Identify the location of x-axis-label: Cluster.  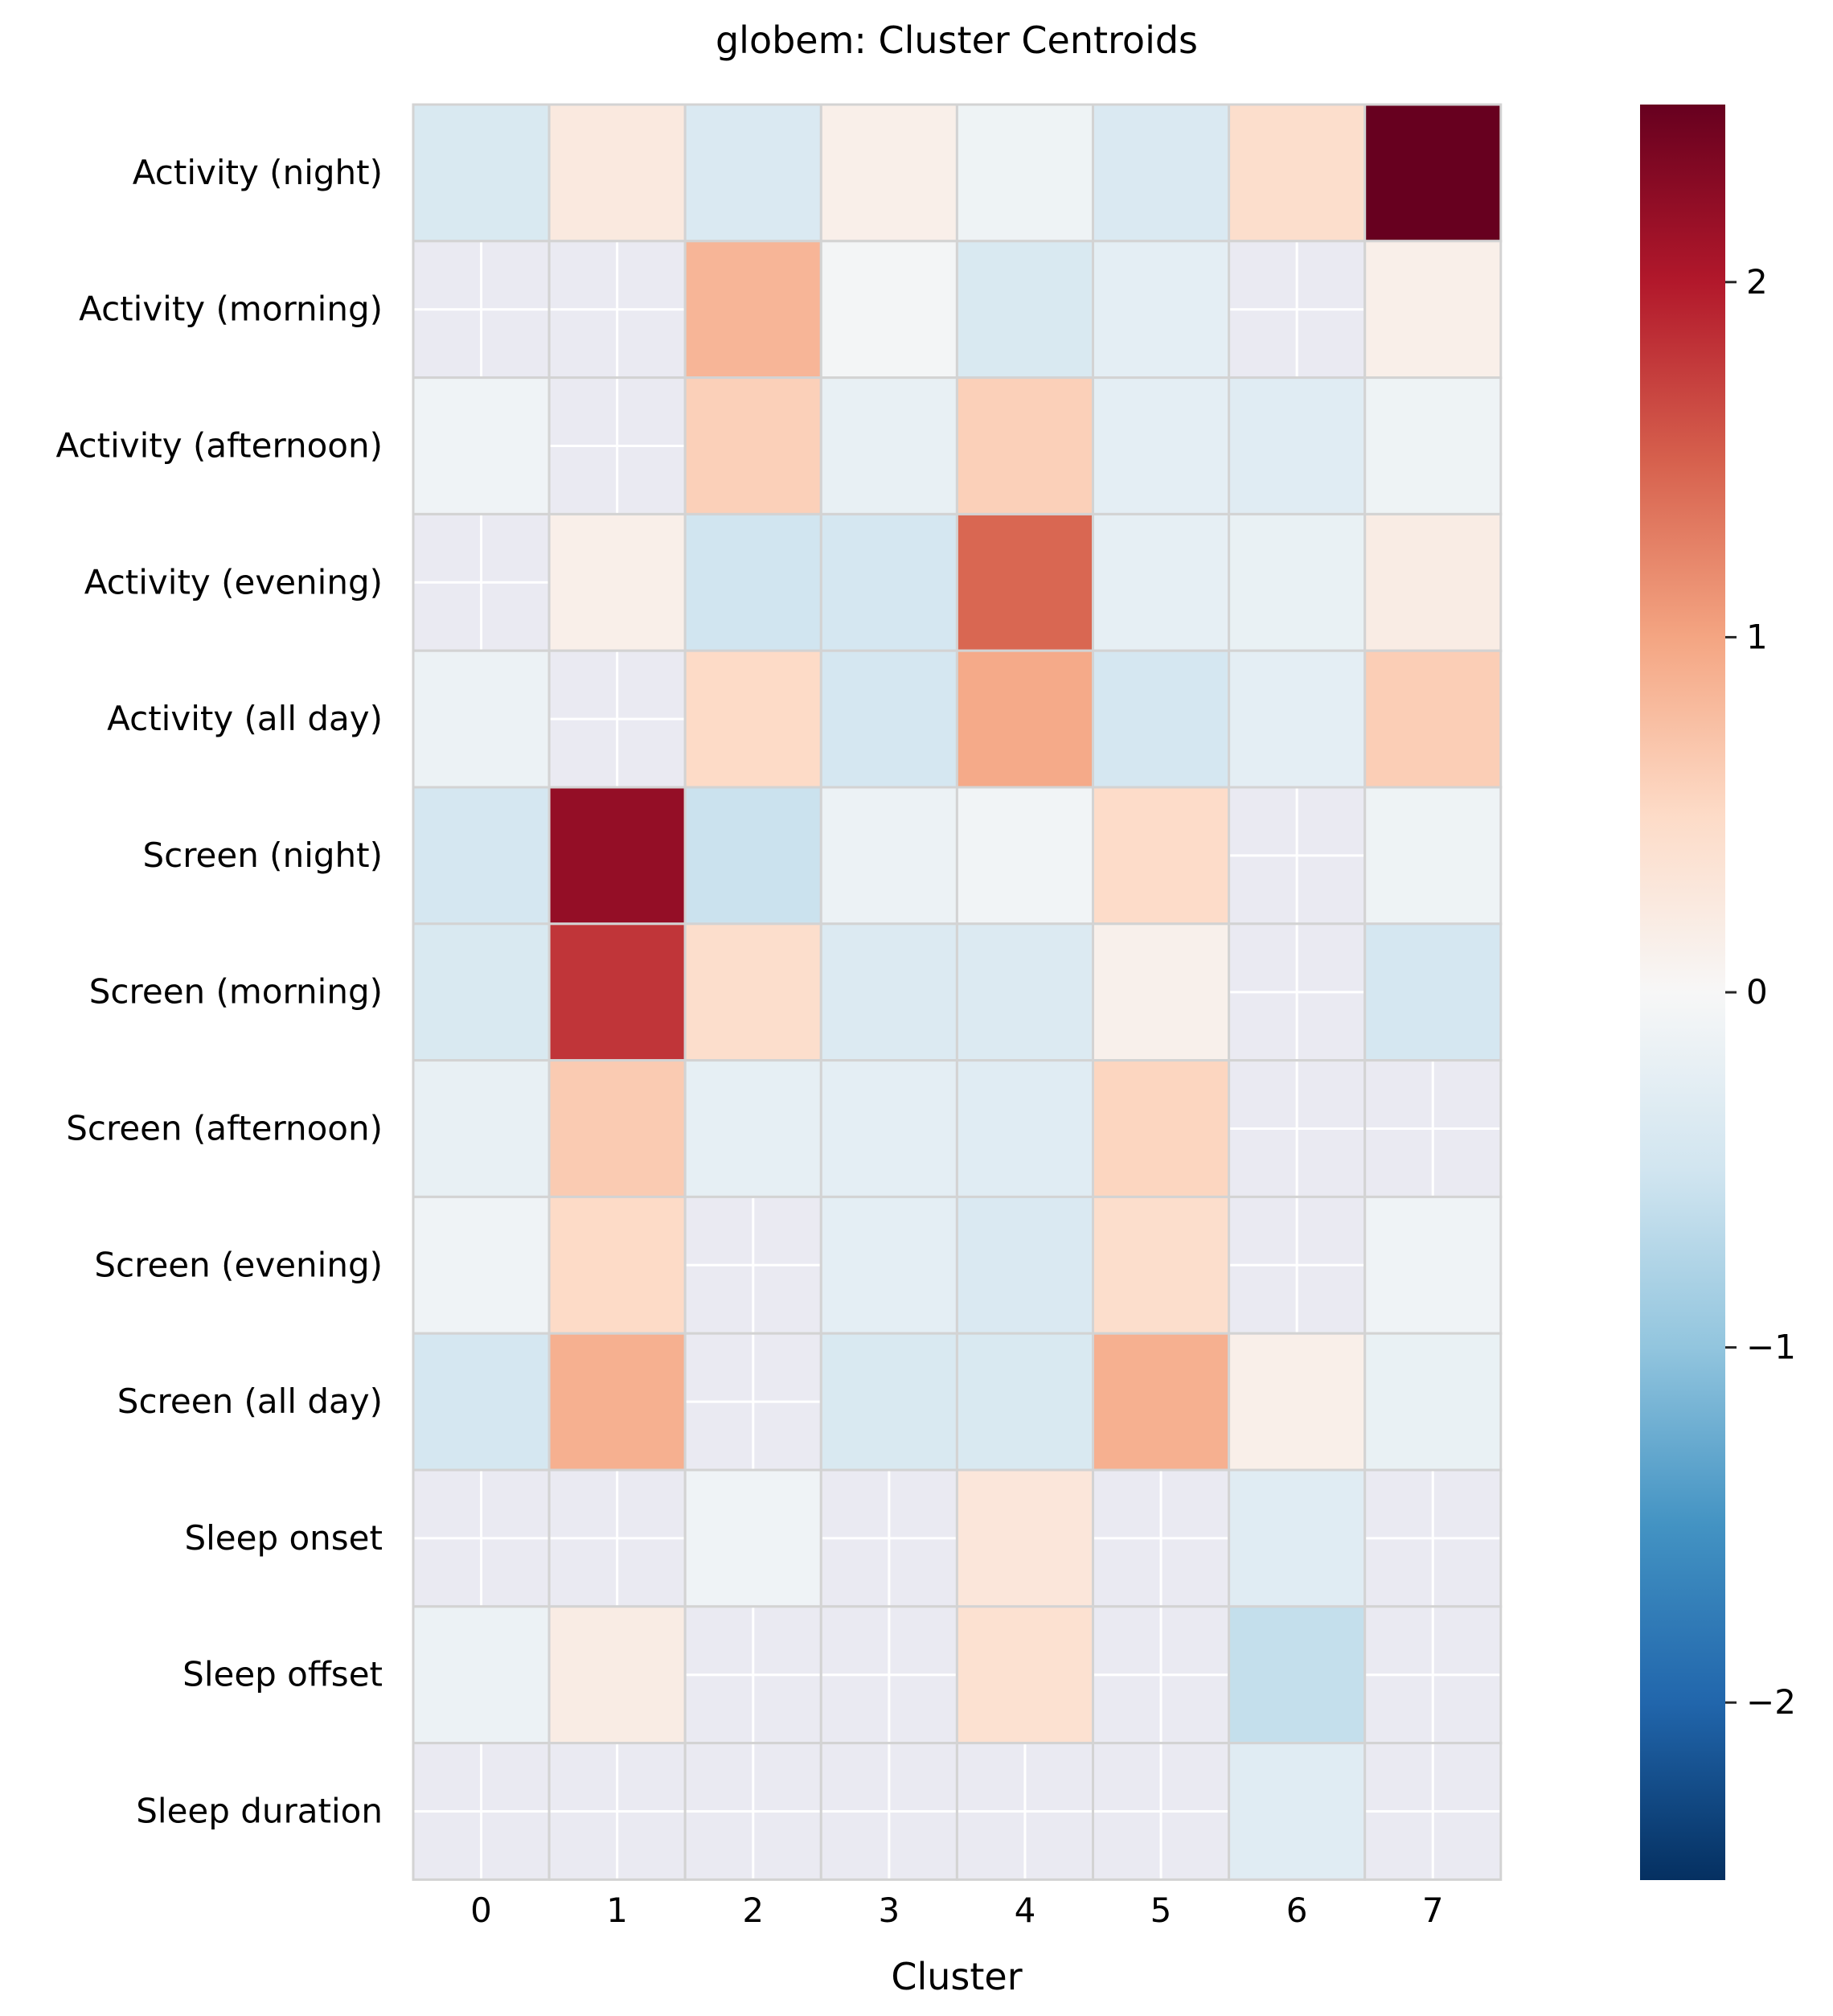
(956, 1976).